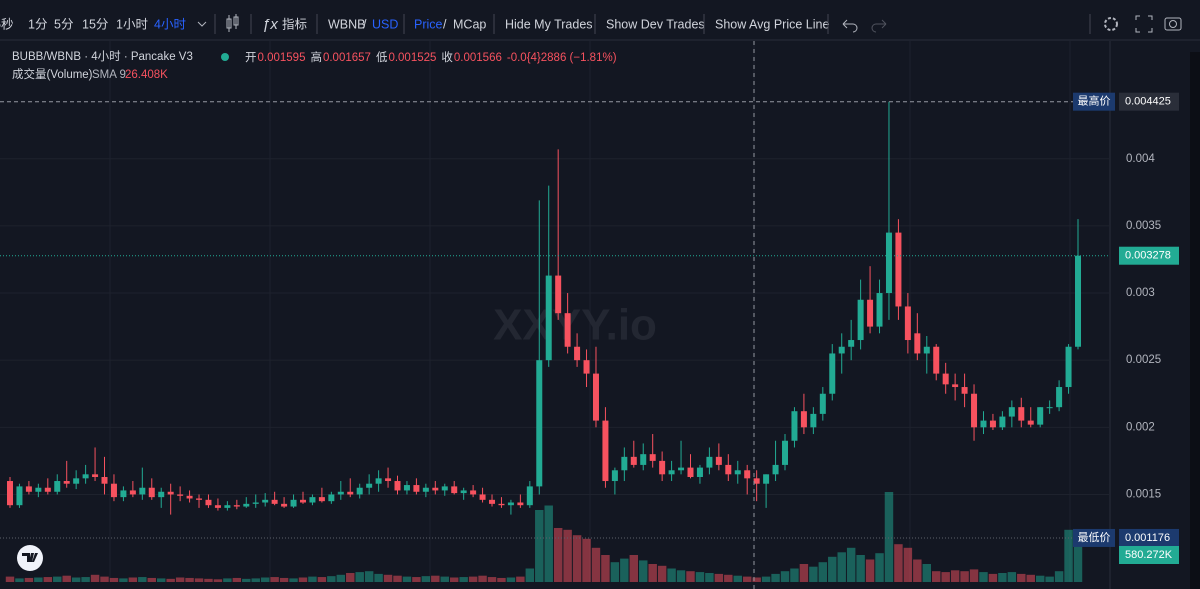 The image size is (1200, 589). Describe the element at coordinates (447, 57) in the screenshot. I see `ohlc-label: 收` at that location.